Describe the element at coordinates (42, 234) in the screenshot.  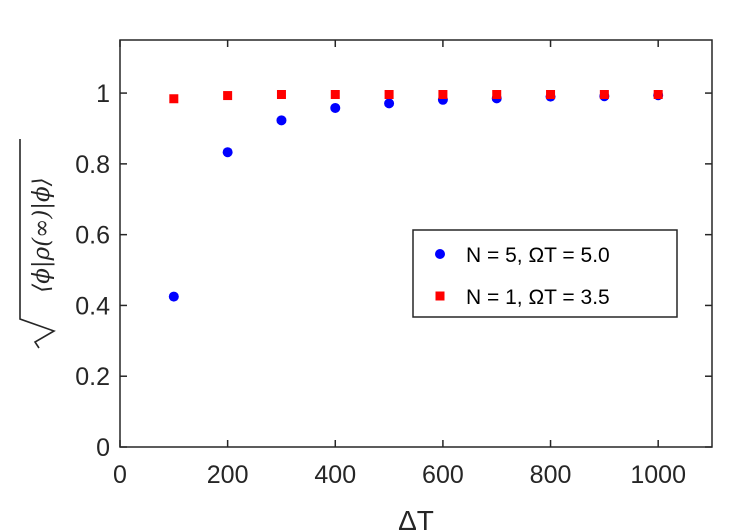
I see `y-axis-label-text: ⟨ϕ|ρ(∞)|ϕ⟩` at that location.